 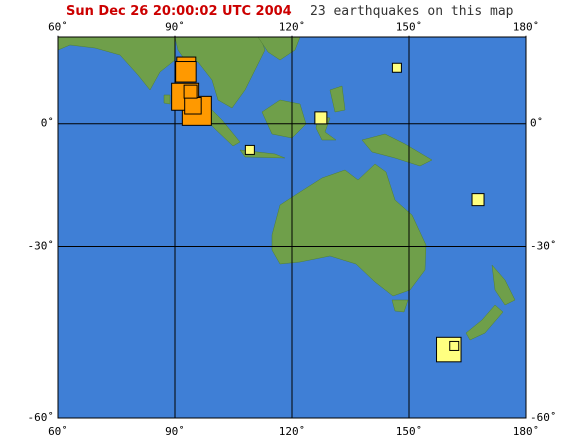 What do you see at coordinates (526, 431) in the screenshot?
I see `lon-label-bottom: 180˚` at bounding box center [526, 431].